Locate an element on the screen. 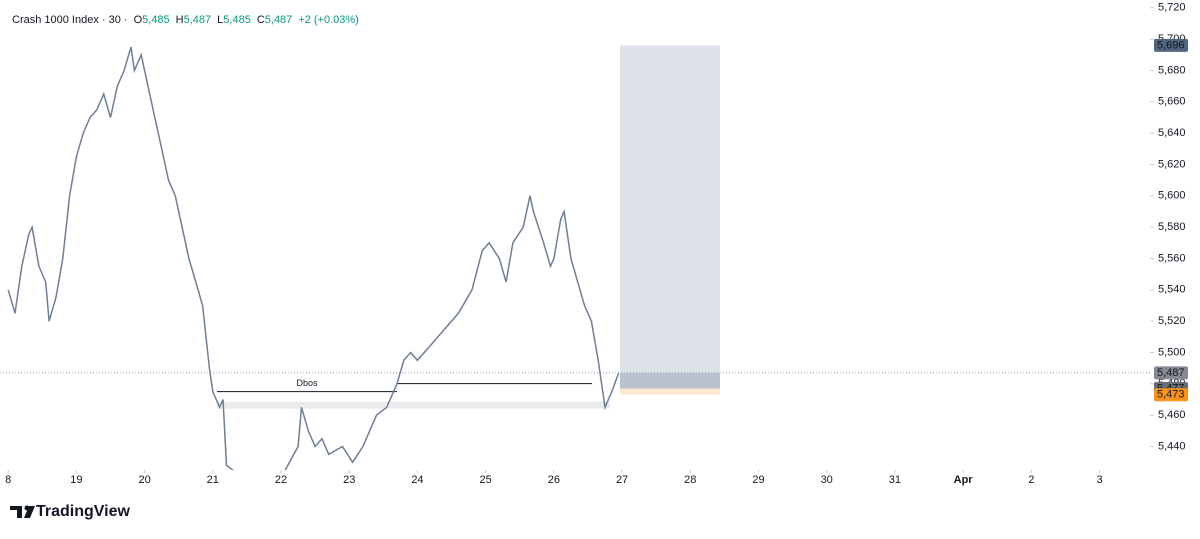 The image size is (1200, 539). x-tick-label: 30 is located at coordinates (827, 480).